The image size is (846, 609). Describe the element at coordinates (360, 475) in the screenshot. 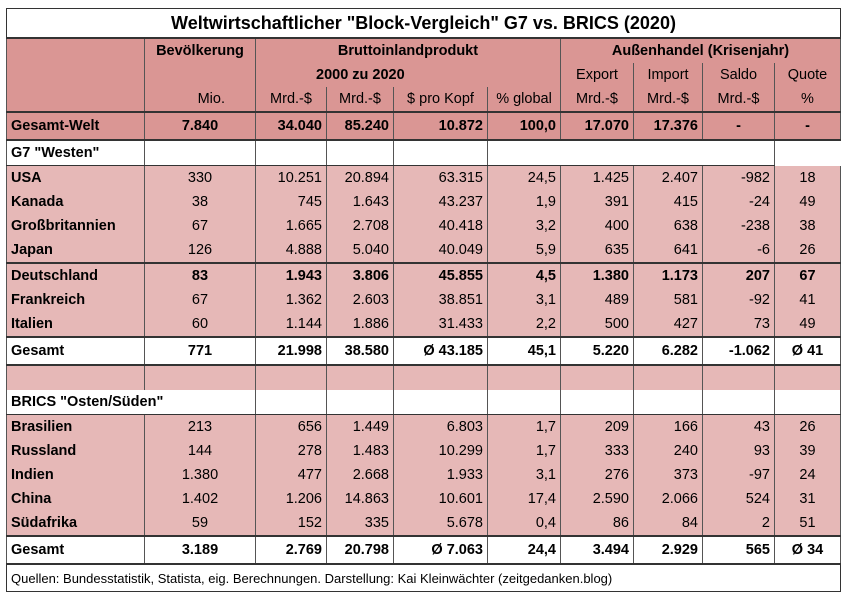

I see `cell-gdp-2020: 2.668` at that location.